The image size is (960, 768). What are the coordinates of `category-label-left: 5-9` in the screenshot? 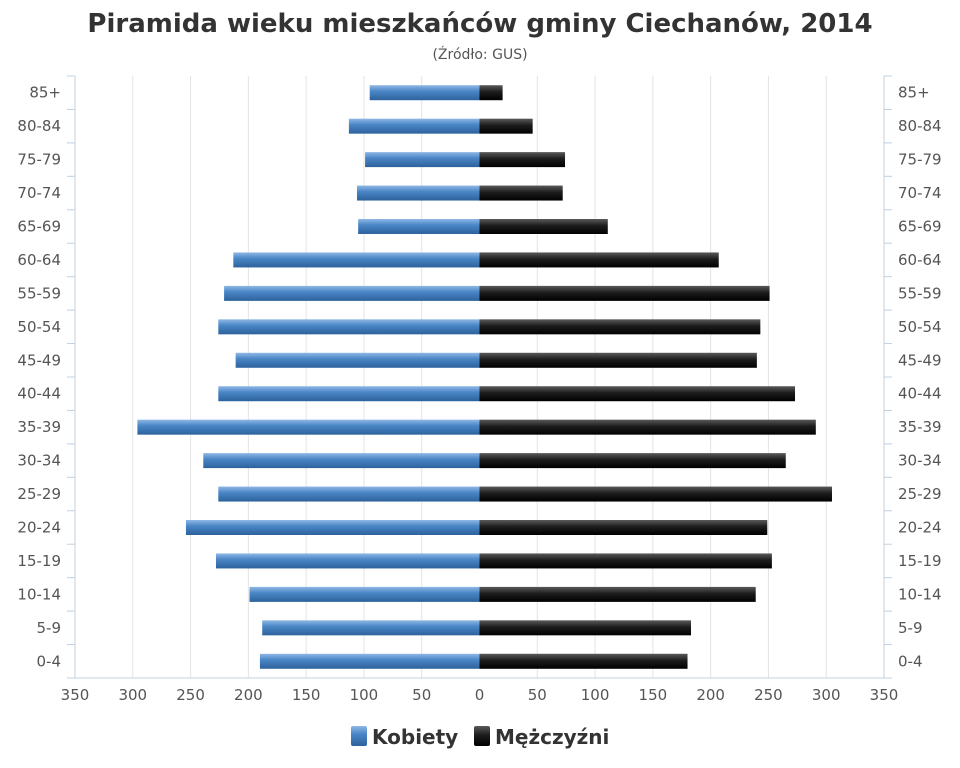 It's located at (49, 628).